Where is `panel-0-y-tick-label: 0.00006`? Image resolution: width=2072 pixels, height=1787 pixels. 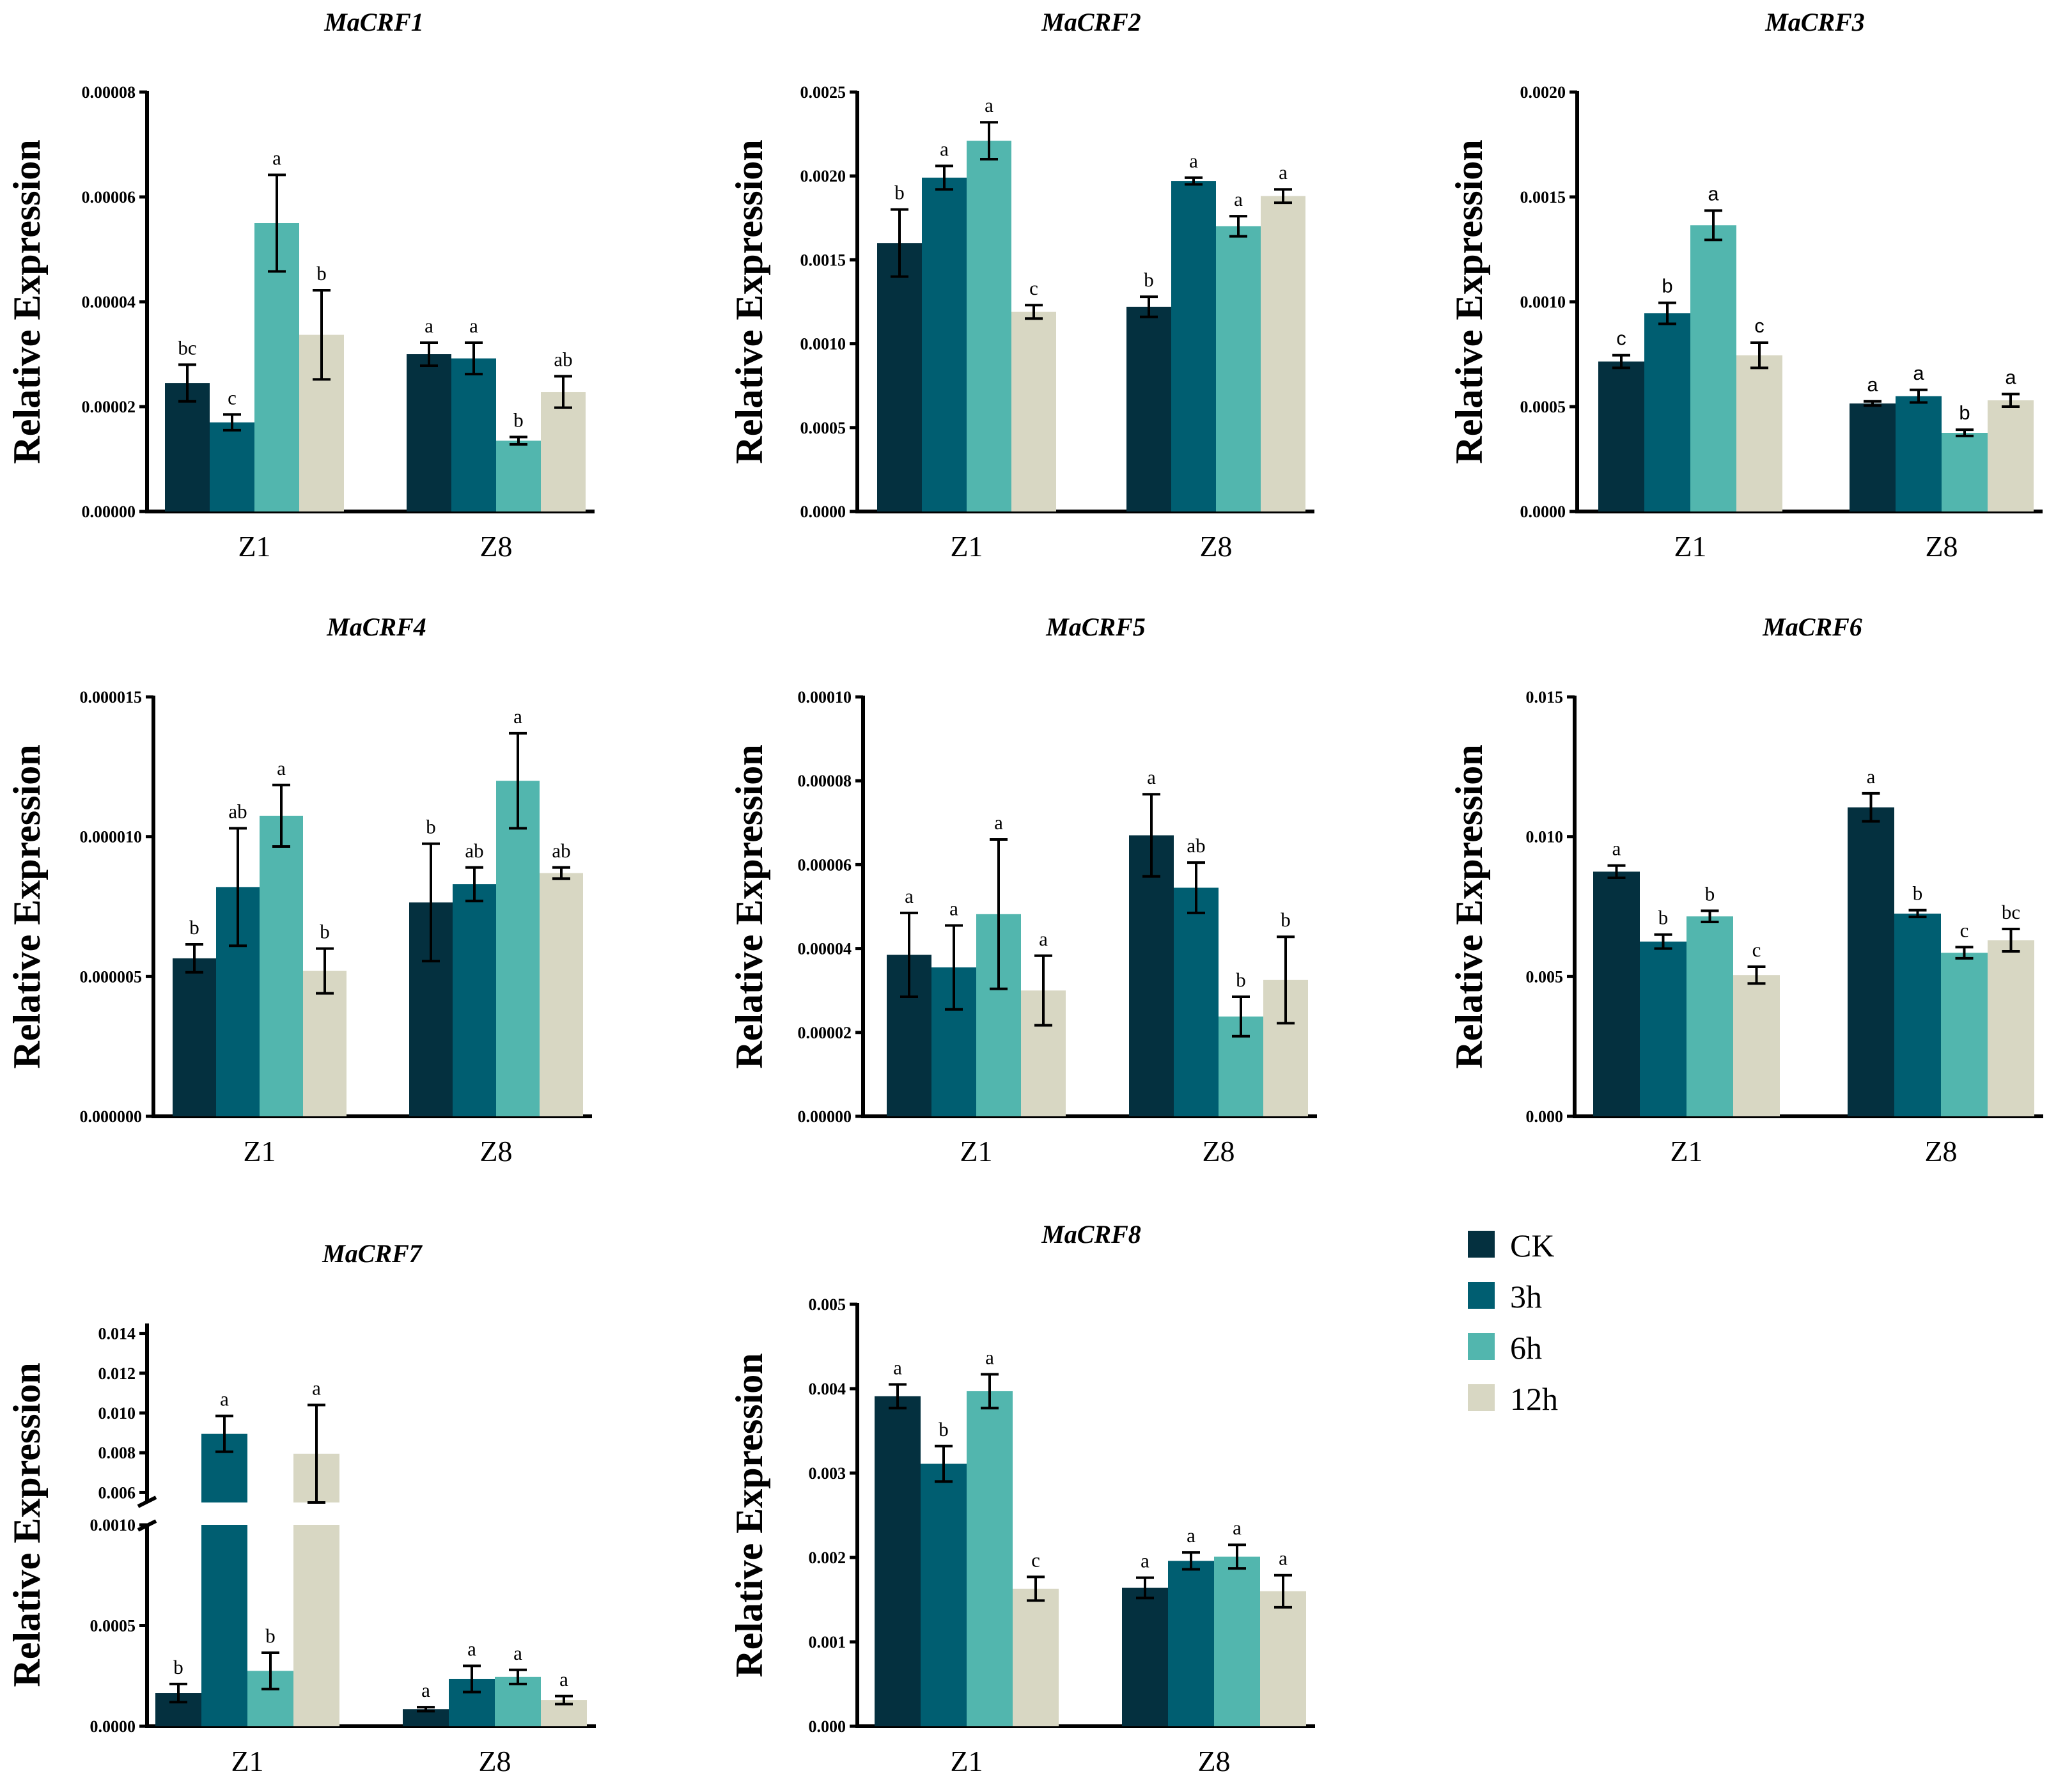 panel-0-y-tick-label: 0.00006 is located at coordinates (109, 197).